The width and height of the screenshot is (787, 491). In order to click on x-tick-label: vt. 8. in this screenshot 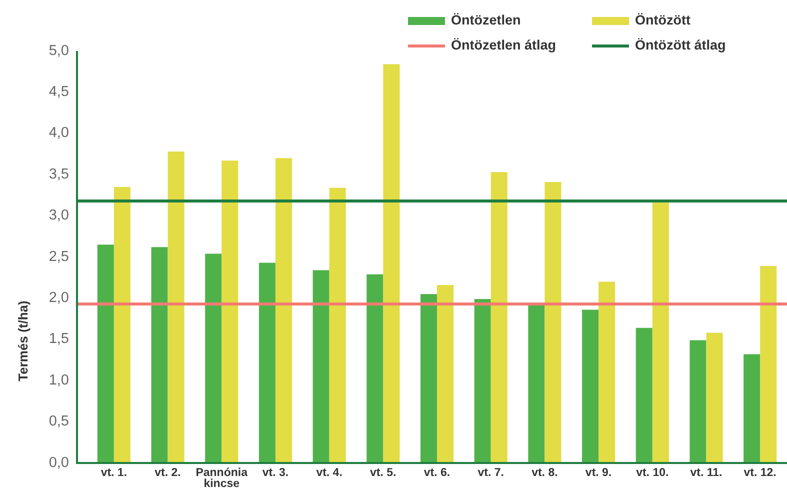, I will do `click(545, 473)`.